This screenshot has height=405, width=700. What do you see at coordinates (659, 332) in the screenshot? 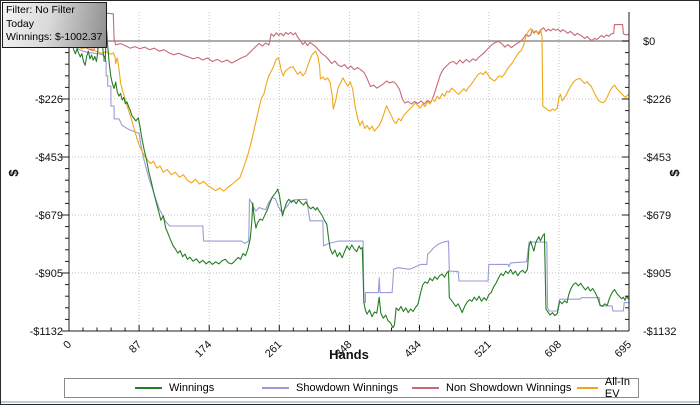
I see `y-tick-label-right: -$1132` at bounding box center [659, 332].